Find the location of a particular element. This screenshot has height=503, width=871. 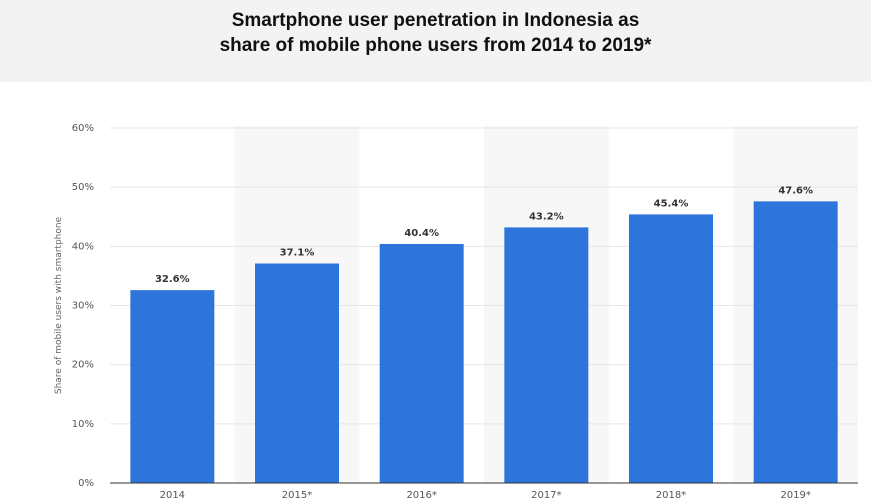

x-tick-label: 2019* is located at coordinates (795, 495).